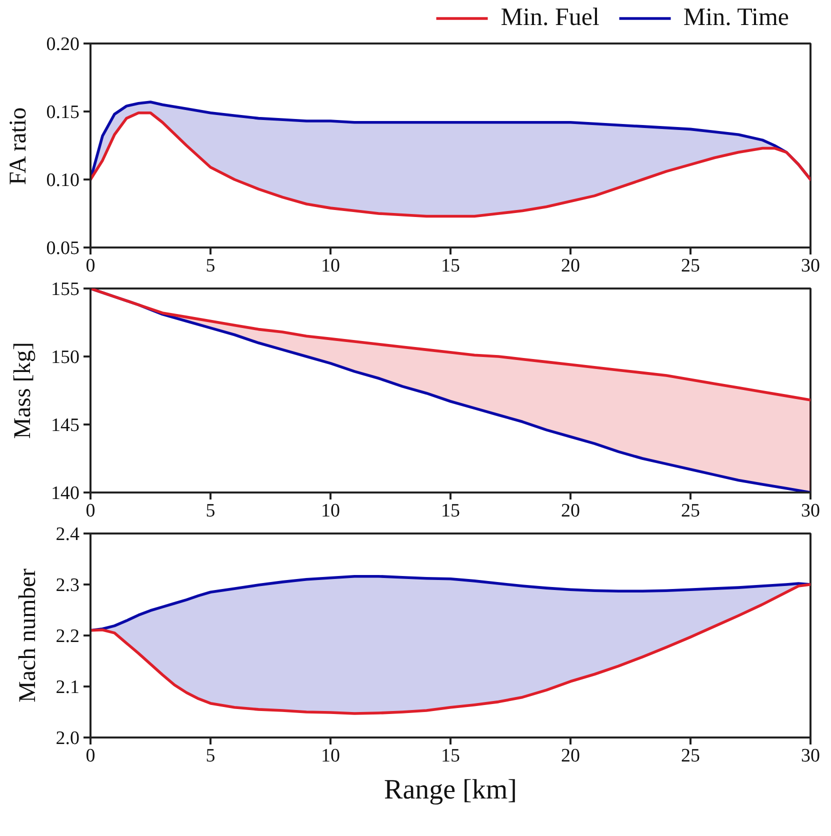  I want to click on y-axis-title: Mach number, so click(27, 635).